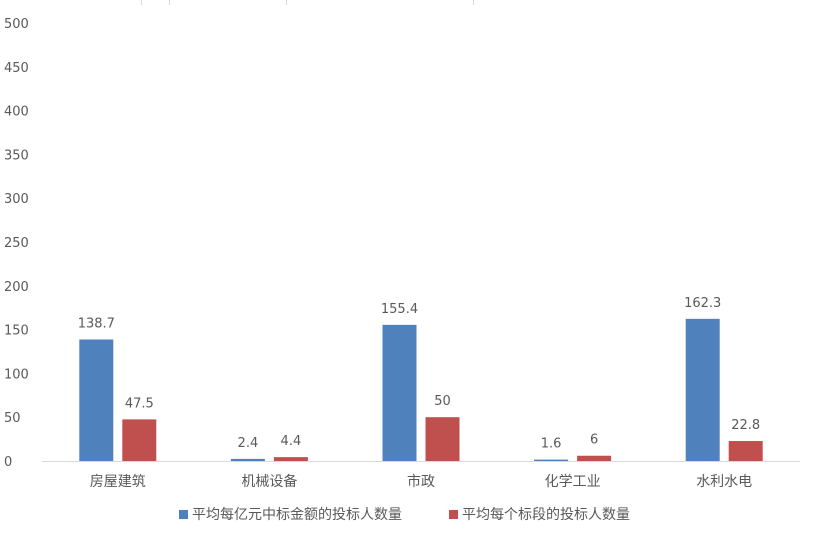 The width and height of the screenshot is (814, 533). Describe the element at coordinates (16, 24) in the screenshot. I see `y-tick-label: 500` at that location.